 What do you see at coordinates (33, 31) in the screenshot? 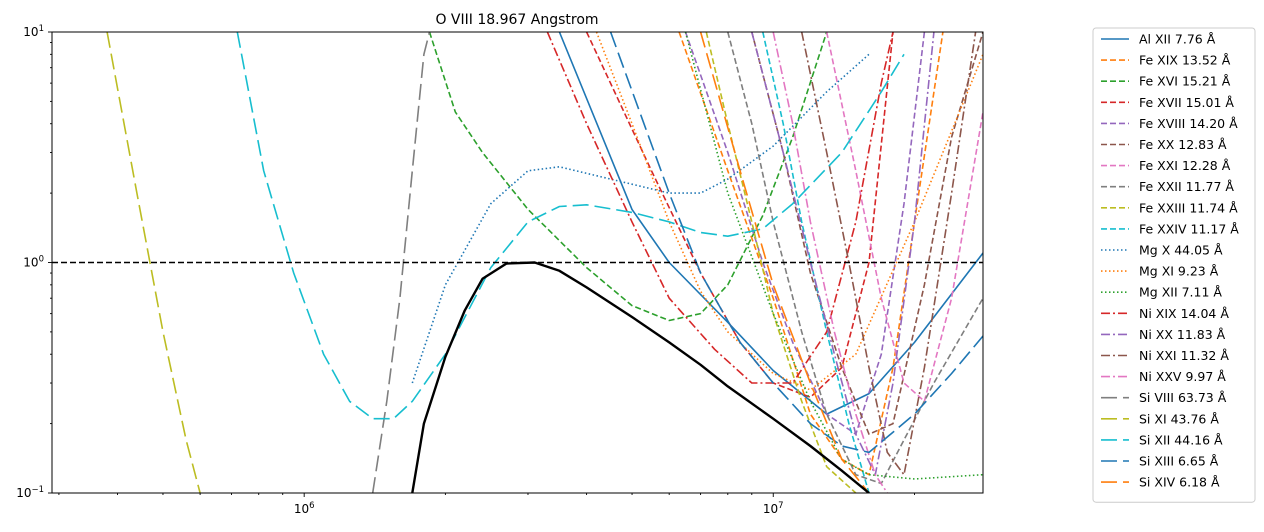
I see `y-tick-label: 10¹` at bounding box center [33, 31].